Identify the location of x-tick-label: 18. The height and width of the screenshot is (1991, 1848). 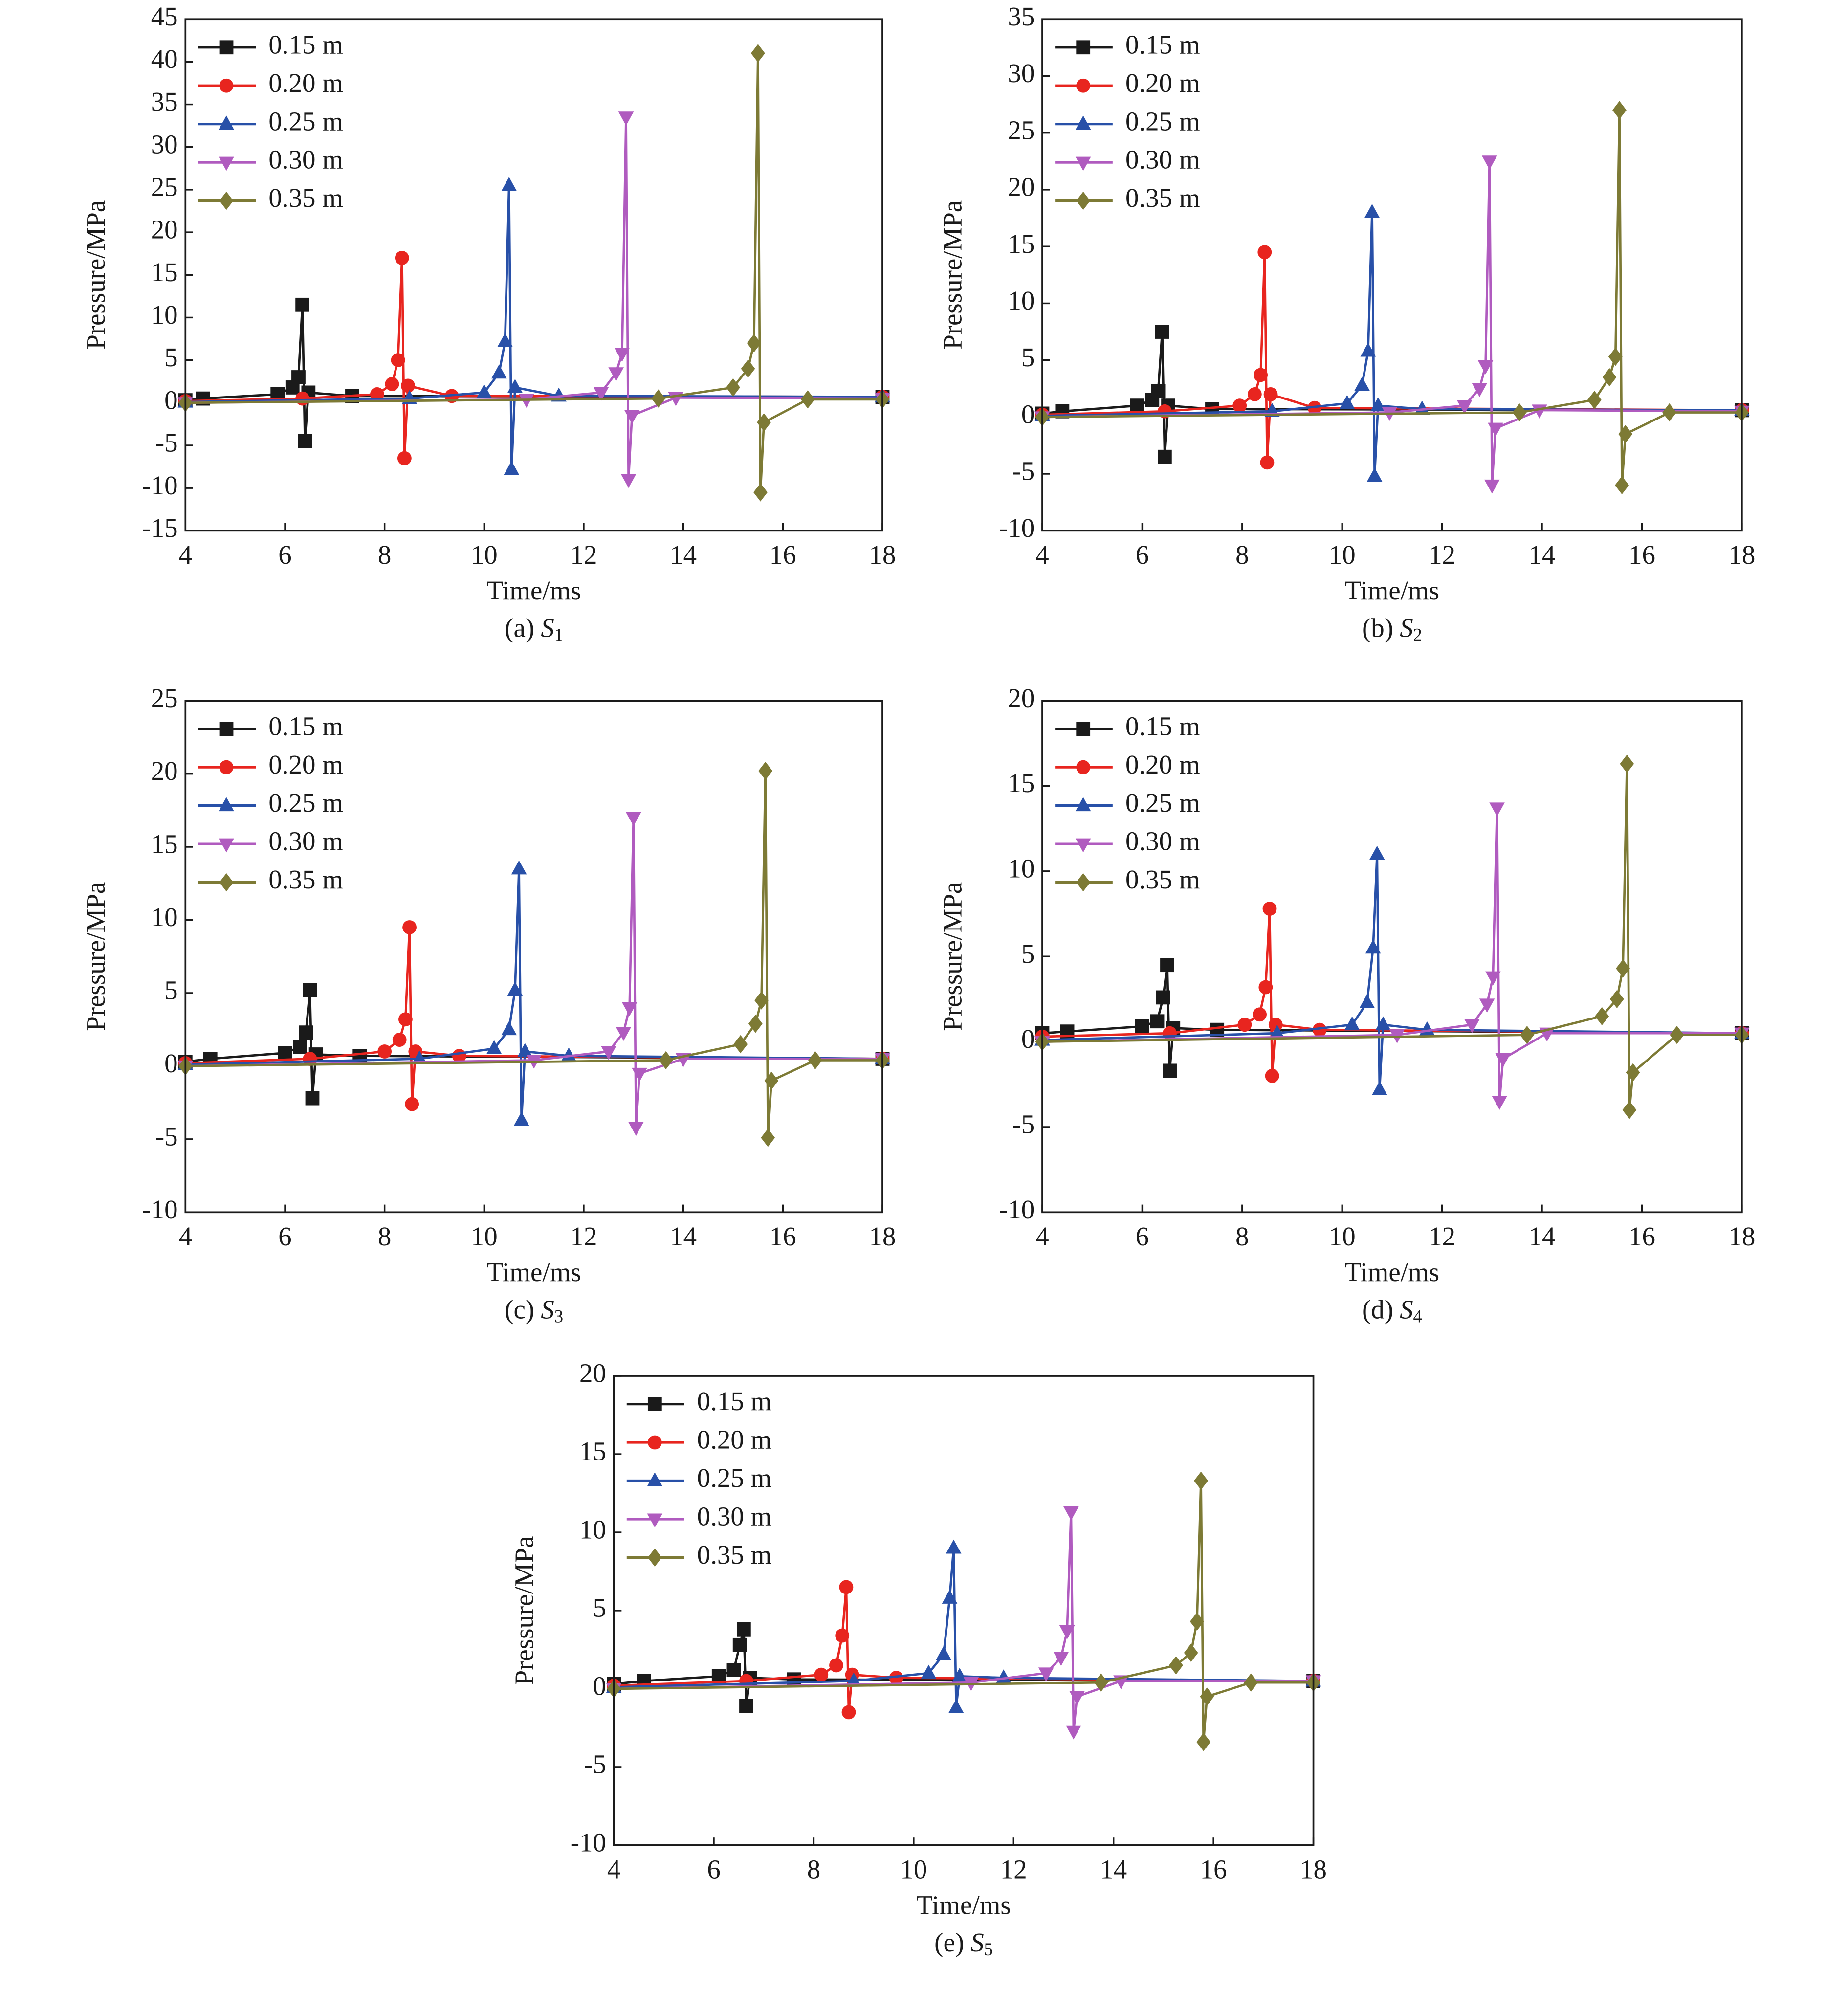
(882, 555).